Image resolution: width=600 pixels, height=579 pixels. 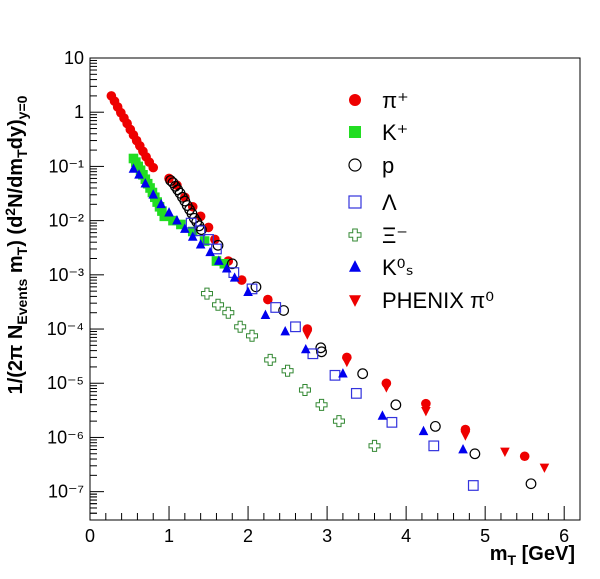 What do you see at coordinates (406, 536) in the screenshot?
I see `x-tick-label: 4` at bounding box center [406, 536].